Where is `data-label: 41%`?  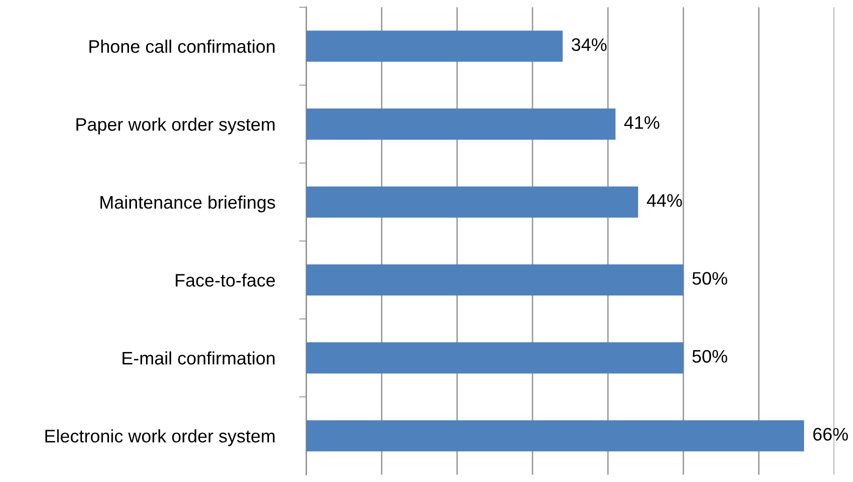
data-label: 41% is located at coordinates (642, 122).